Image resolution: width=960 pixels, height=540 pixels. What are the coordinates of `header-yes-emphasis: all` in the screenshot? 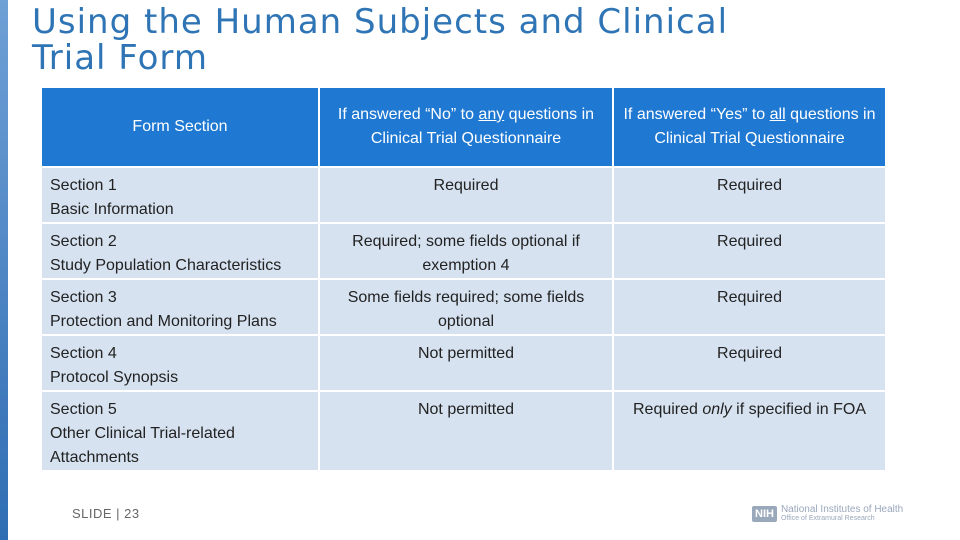 It's located at (777, 114).